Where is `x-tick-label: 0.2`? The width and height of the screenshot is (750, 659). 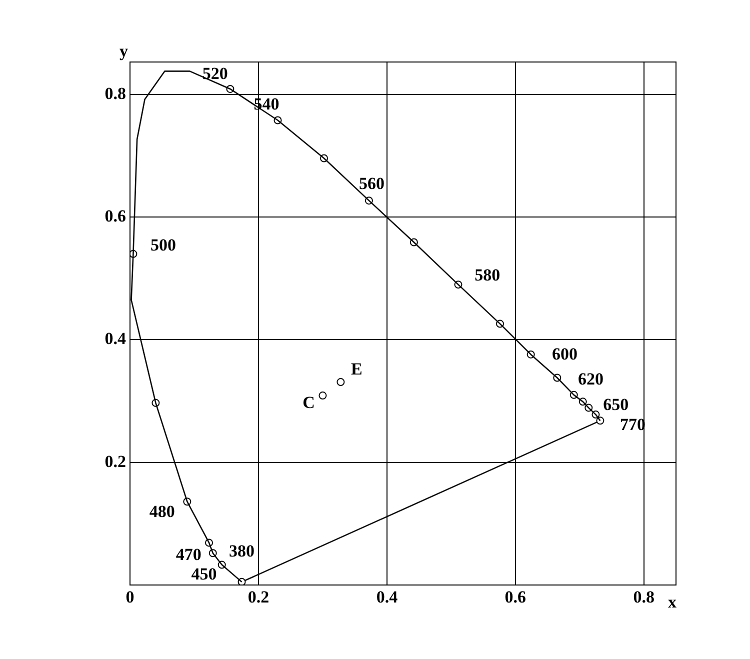 x-tick-label: 0.2 is located at coordinates (259, 597).